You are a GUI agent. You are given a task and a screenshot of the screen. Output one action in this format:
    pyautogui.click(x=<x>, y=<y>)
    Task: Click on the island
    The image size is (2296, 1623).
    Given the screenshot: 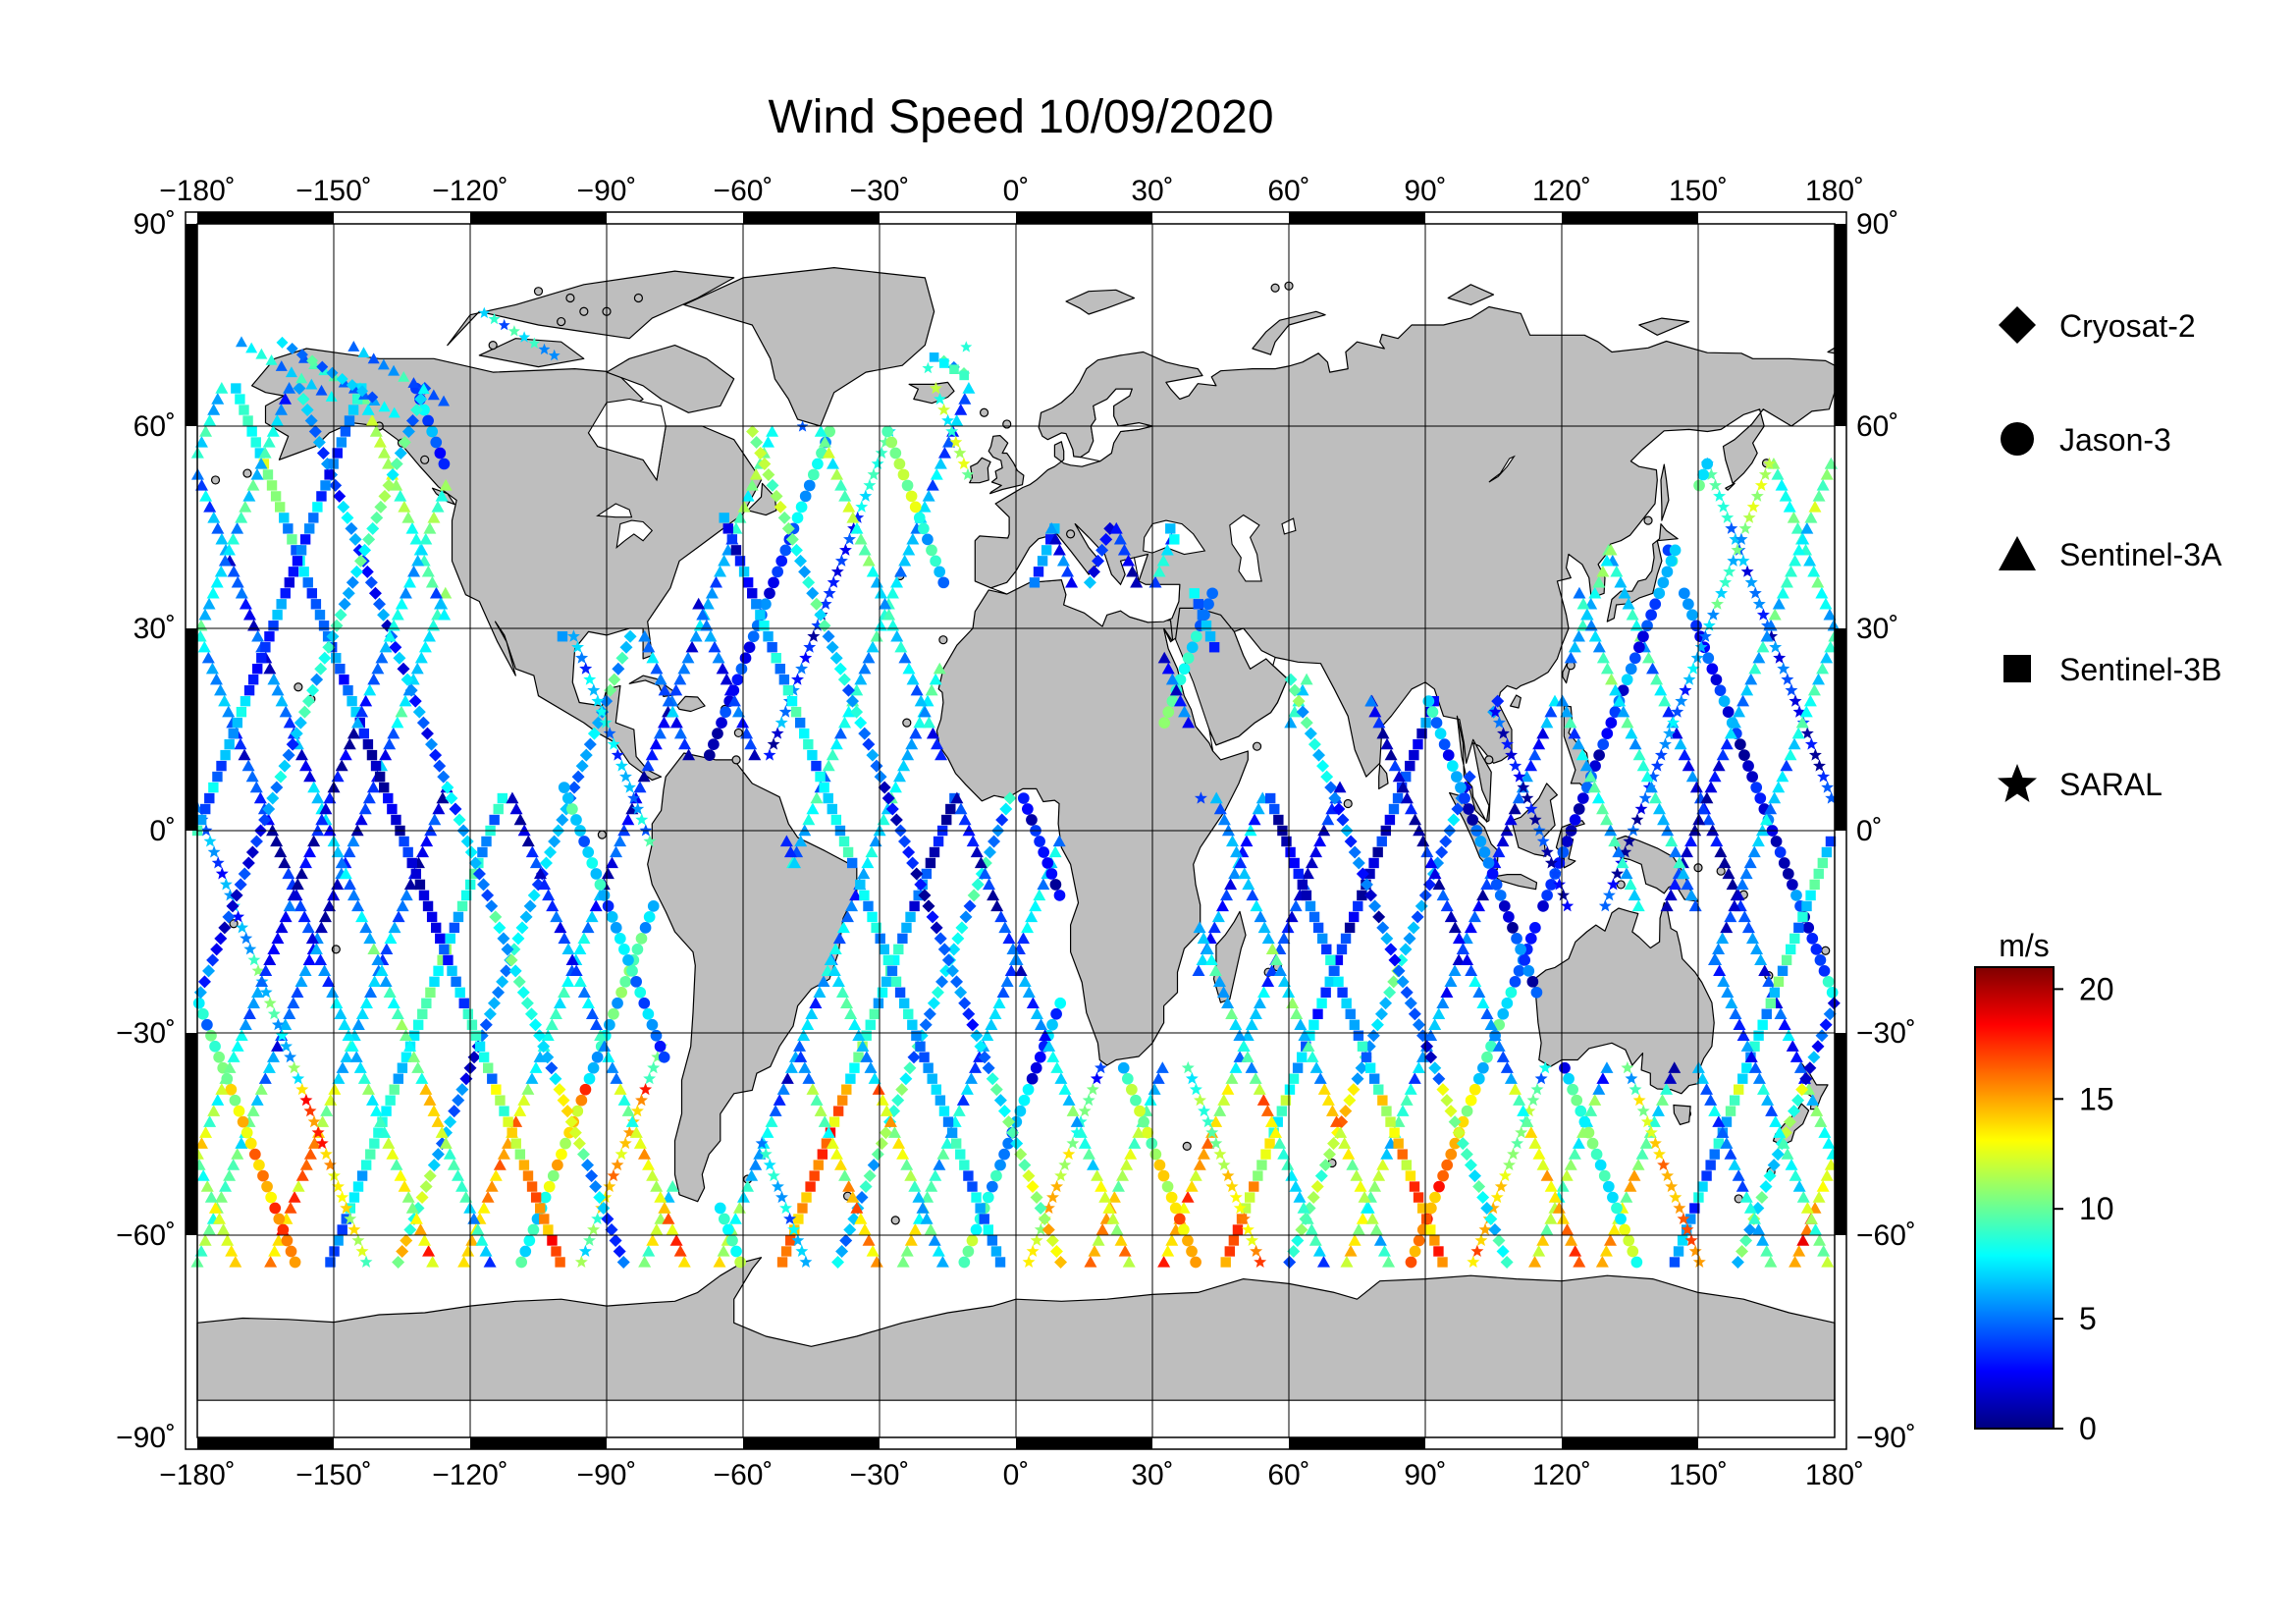 What is the action you would take?
    pyautogui.click(x=247, y=473)
    